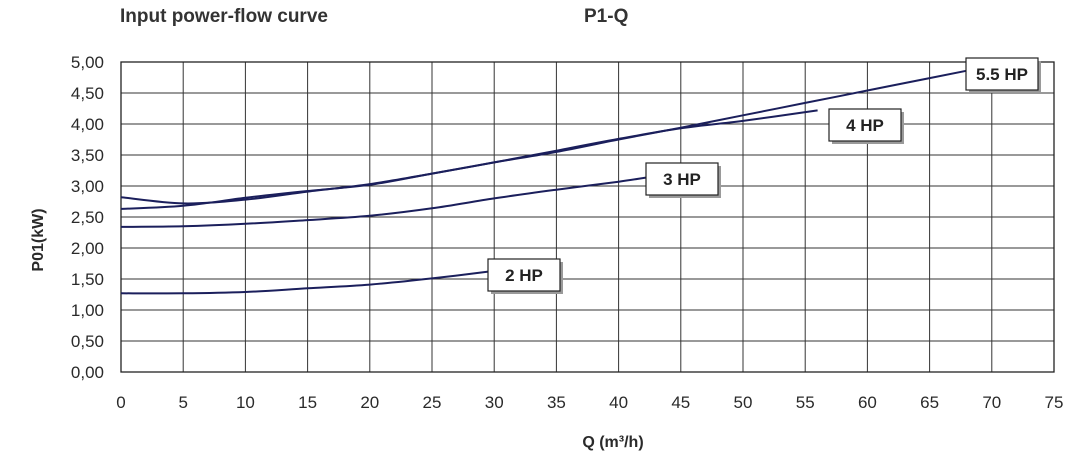 This screenshot has width=1075, height=464. I want to click on y-tick-label: 0,00, so click(87, 372).